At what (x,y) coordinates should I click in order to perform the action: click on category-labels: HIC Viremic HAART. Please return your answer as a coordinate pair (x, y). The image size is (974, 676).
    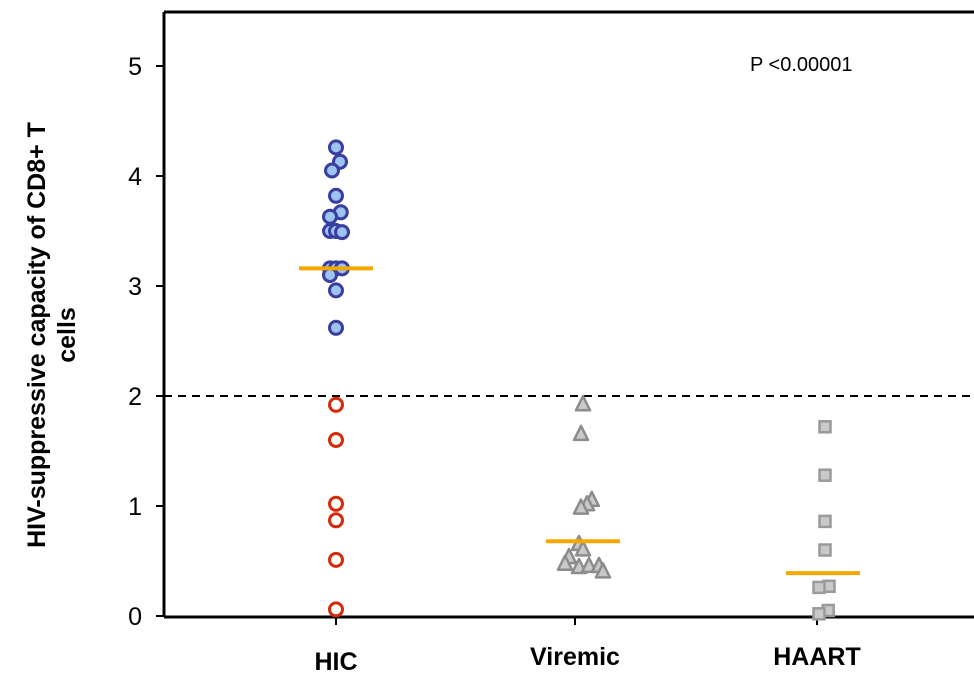
    Looking at the image, I should click on (587, 659).